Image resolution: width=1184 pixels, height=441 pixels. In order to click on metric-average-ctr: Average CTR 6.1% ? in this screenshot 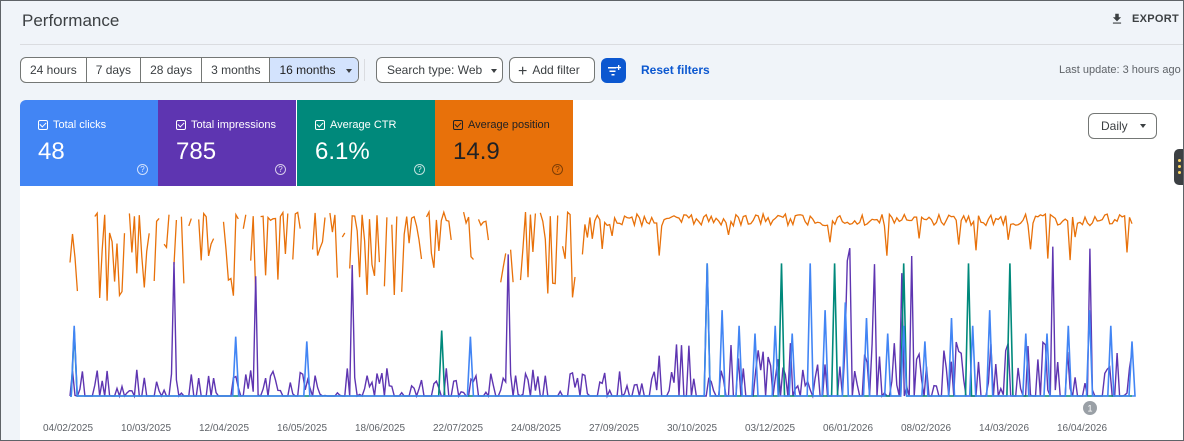, I will do `click(366, 143)`.